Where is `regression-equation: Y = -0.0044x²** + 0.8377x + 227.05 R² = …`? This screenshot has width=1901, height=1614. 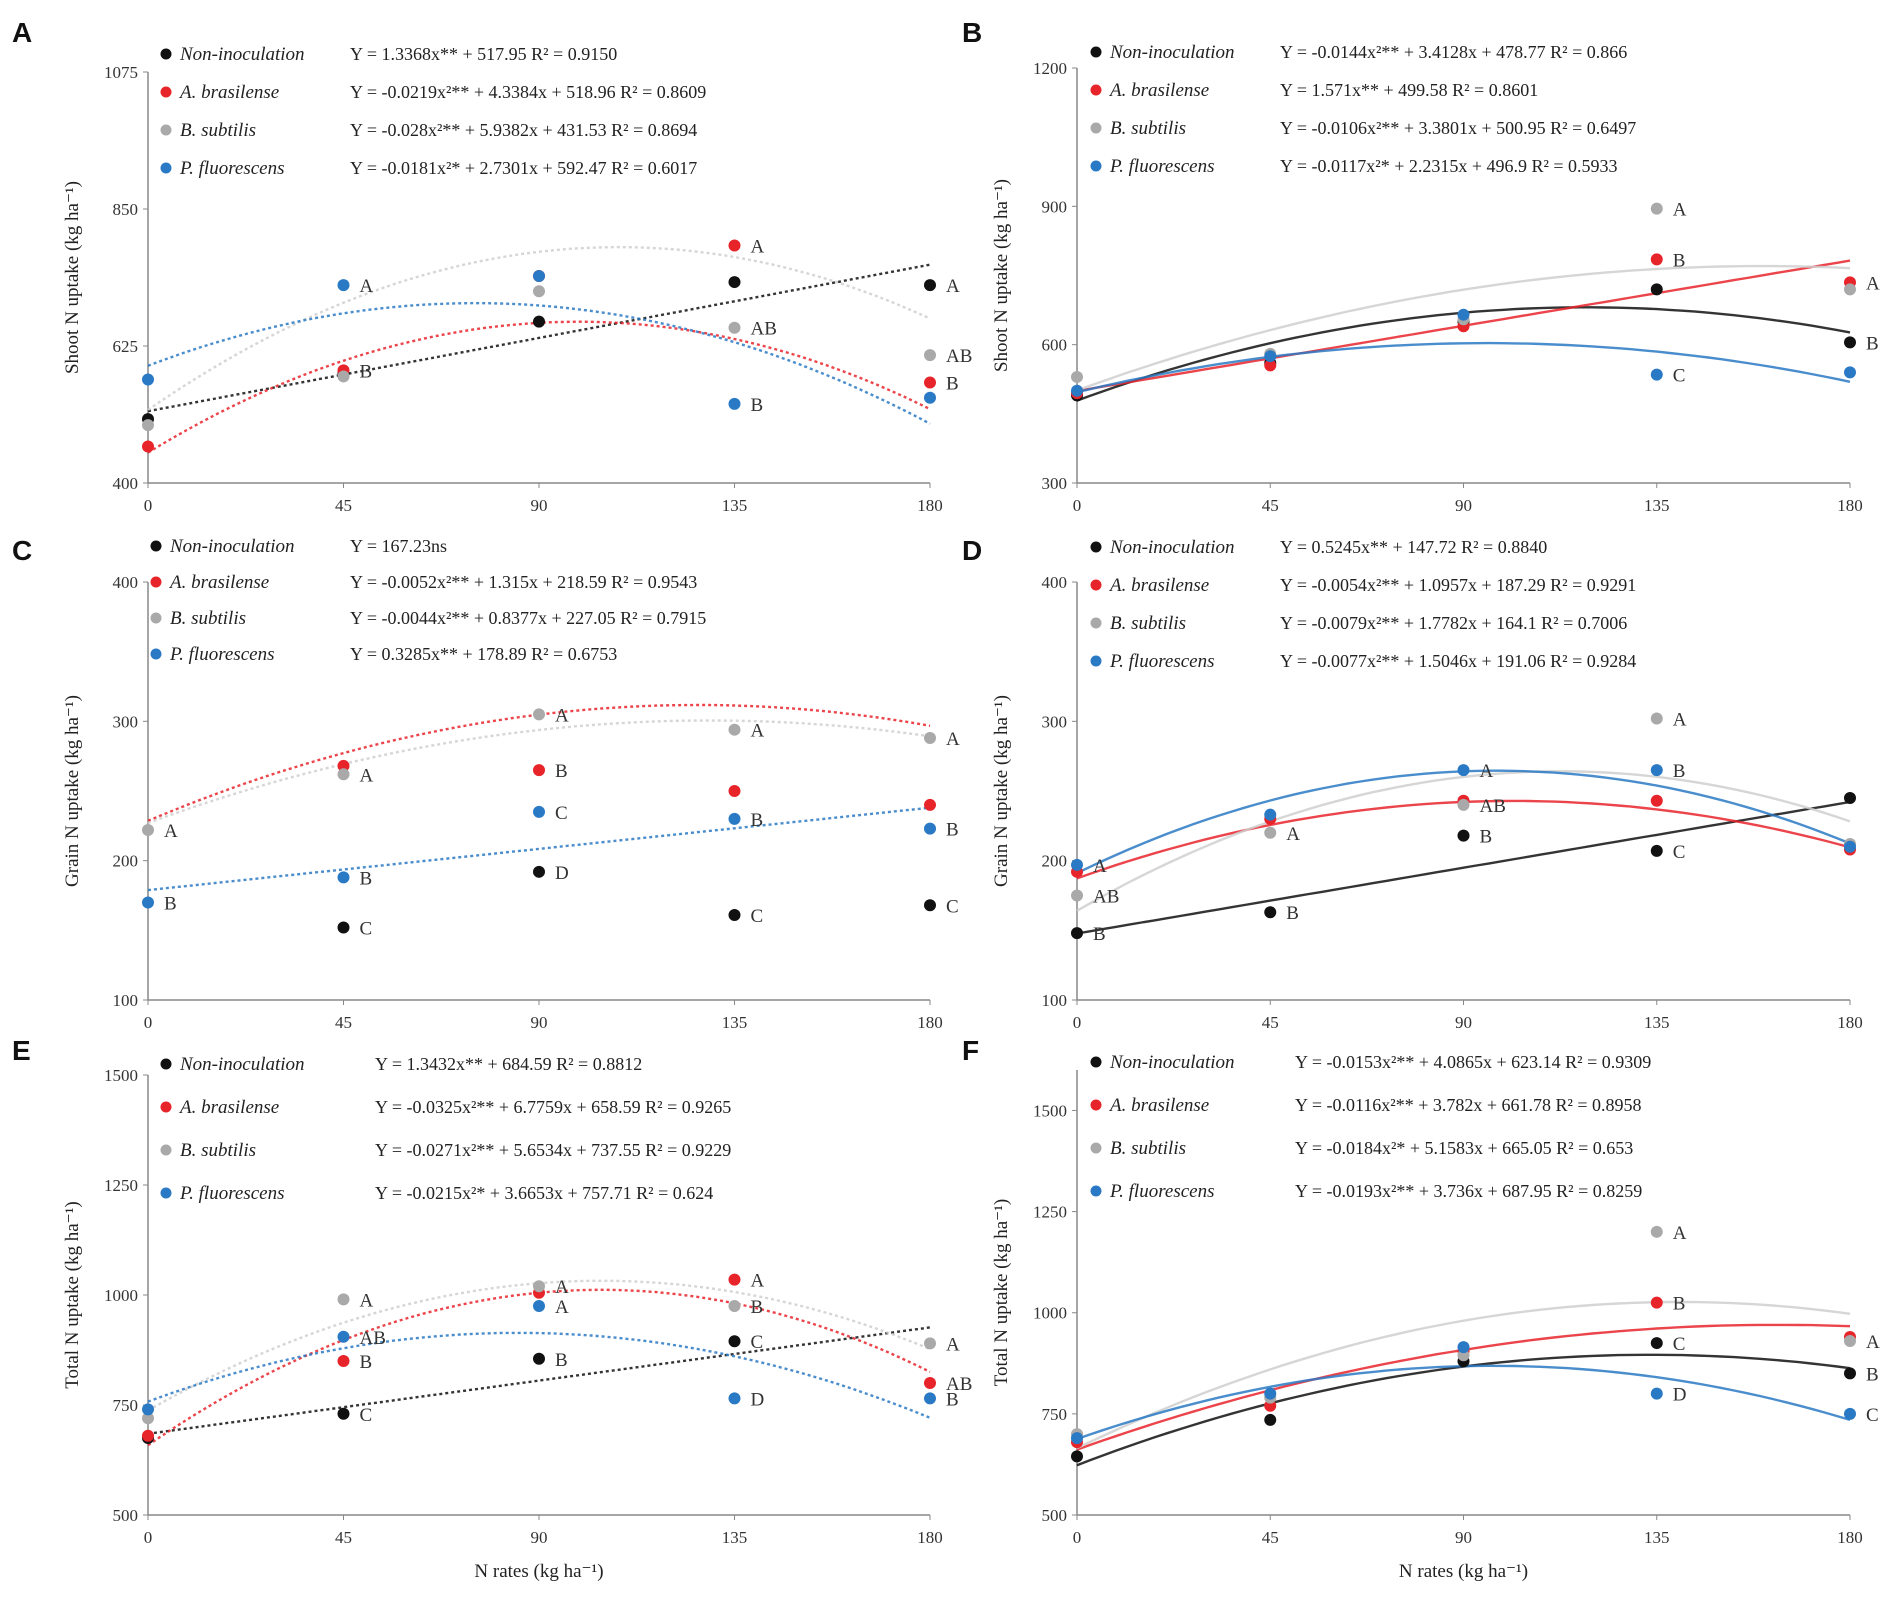
regression-equation: Y = -0.0044x²** + 0.8377x + 227.05 R² = … is located at coordinates (528, 618).